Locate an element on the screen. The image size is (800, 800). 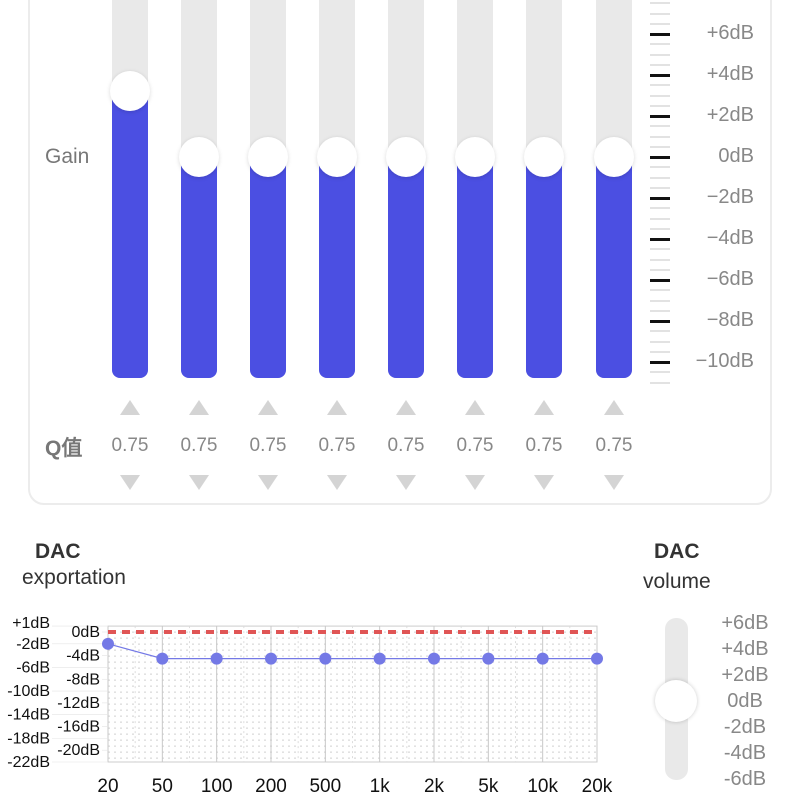
y-tick-label: -8dB is located at coordinates (83, 679).